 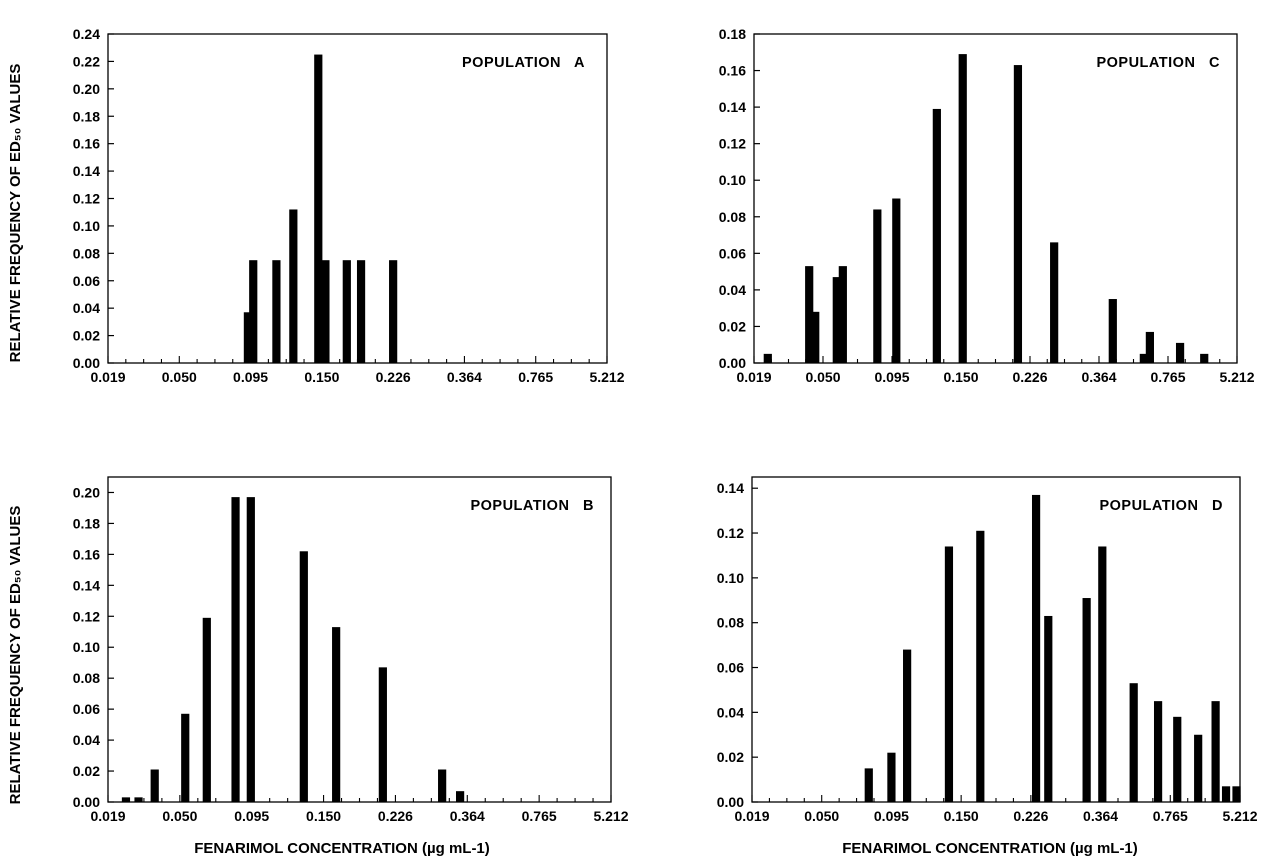 I want to click on y-tick-label-b: 0.06, so click(x=86, y=709).